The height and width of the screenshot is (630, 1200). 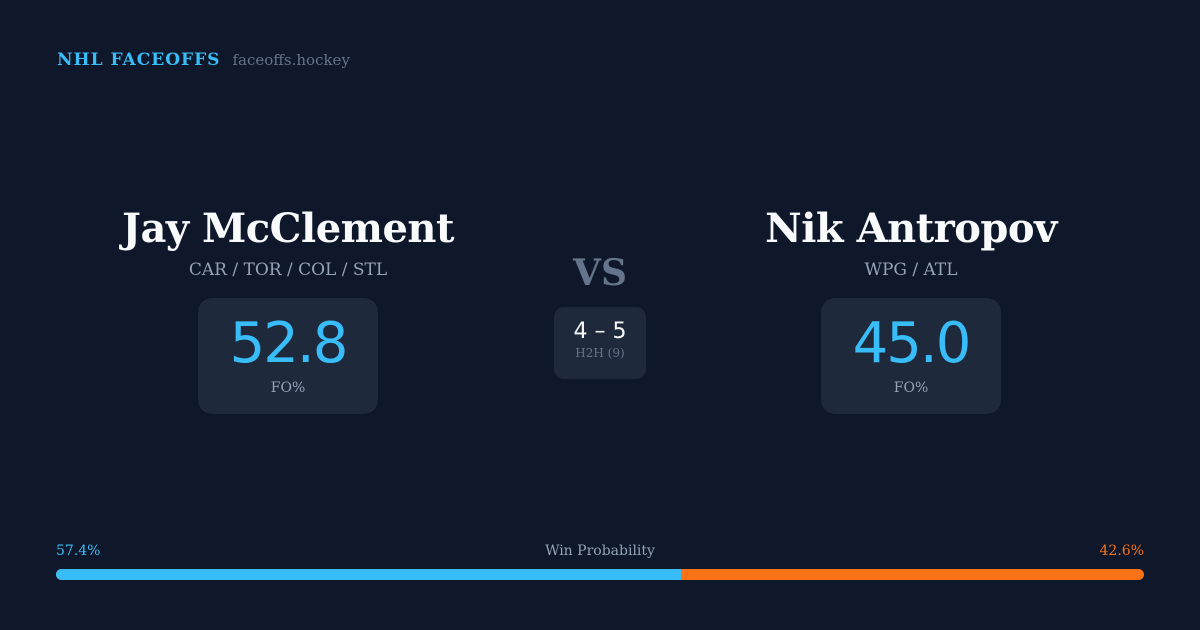 I want to click on brand-url: faceoffs.hockey, so click(x=291, y=60).